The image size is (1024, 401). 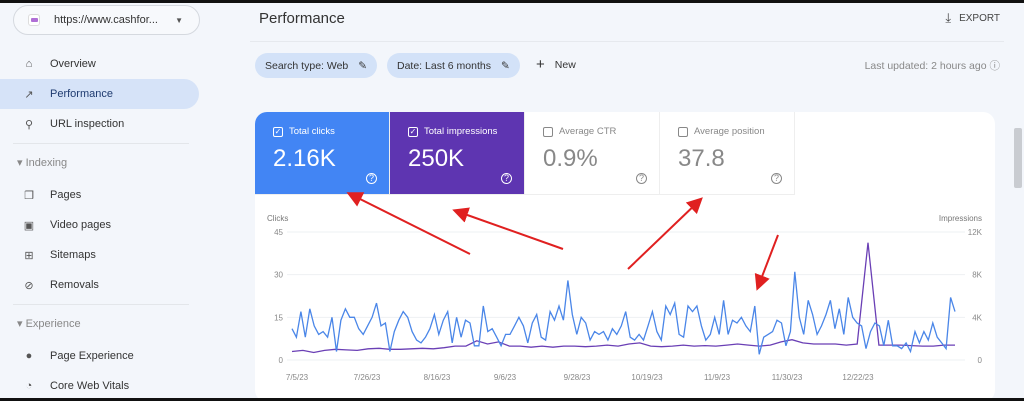 What do you see at coordinates (278, 317) in the screenshot?
I see `left-tick-label: 15` at bounding box center [278, 317].